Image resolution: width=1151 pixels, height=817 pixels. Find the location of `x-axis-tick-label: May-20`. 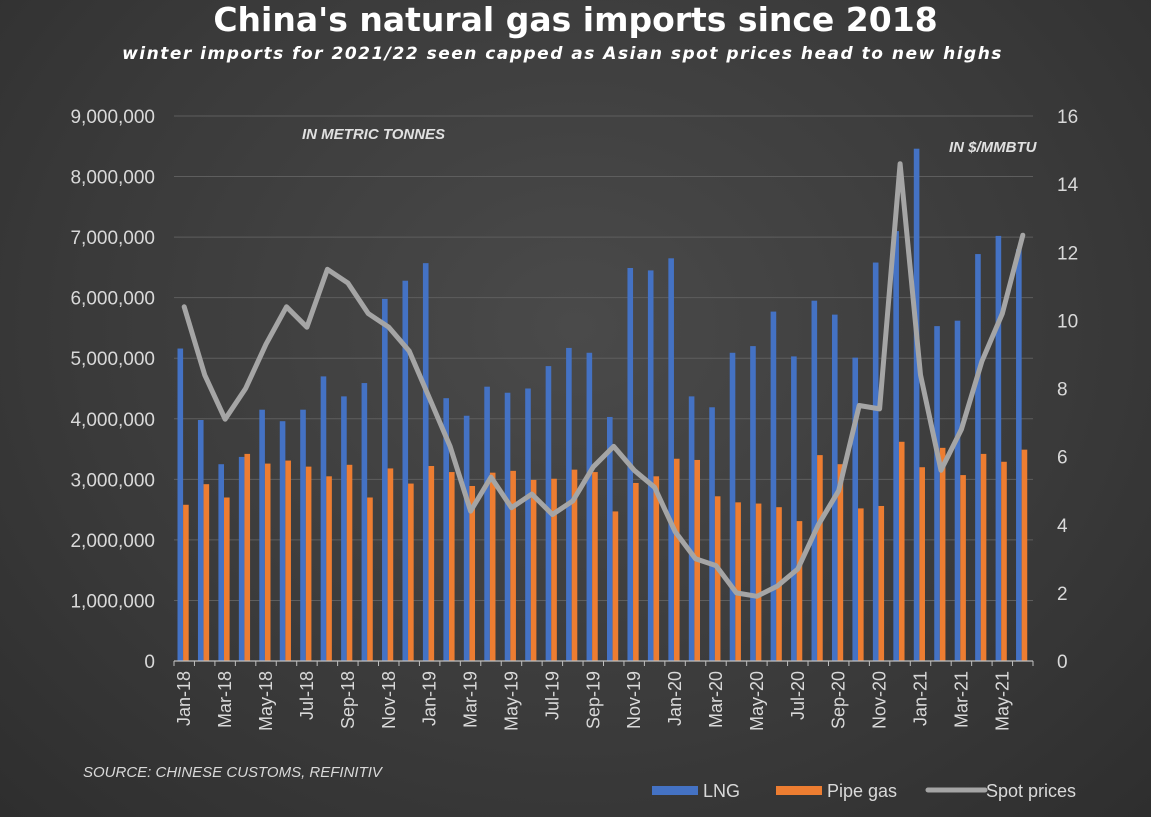

x-axis-tick-label: May-20 is located at coordinates (757, 701).